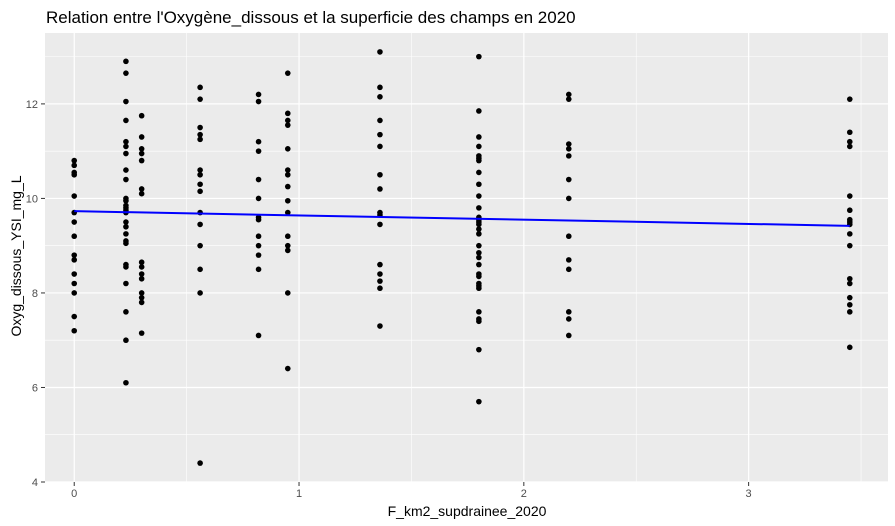 Image resolution: width=895 pixels, height=526 pixels. What do you see at coordinates (32, 199) in the screenshot?
I see `y-tick-label: 10` at bounding box center [32, 199].